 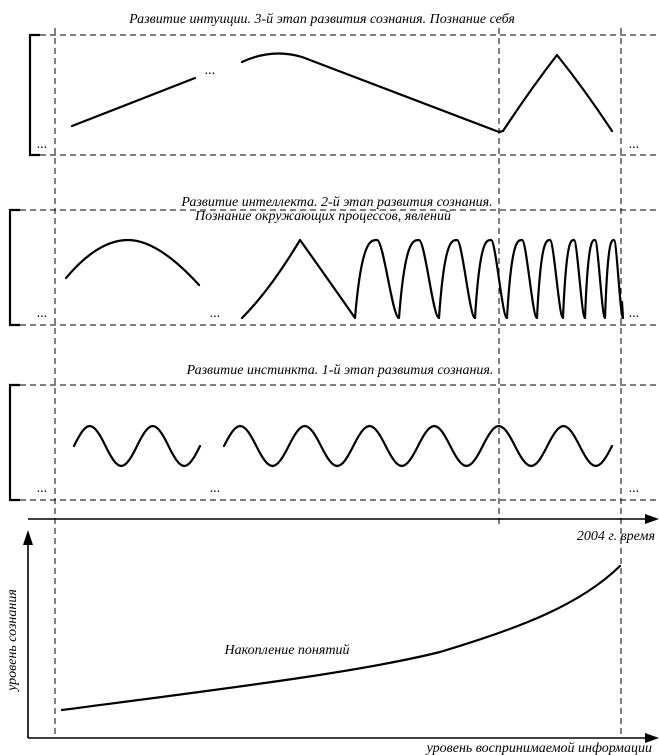 What do you see at coordinates (432, 279) in the screenshot?
I see `intellect-wave-right` at bounding box center [432, 279].